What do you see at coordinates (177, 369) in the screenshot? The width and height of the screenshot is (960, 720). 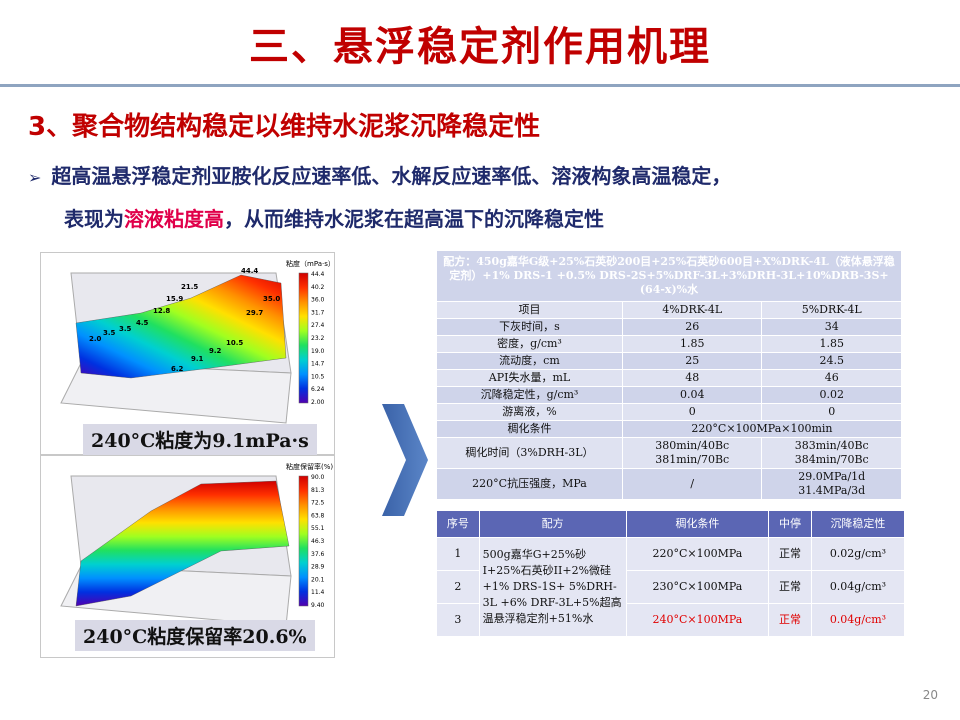 I see `point-label: 6.2` at bounding box center [177, 369].